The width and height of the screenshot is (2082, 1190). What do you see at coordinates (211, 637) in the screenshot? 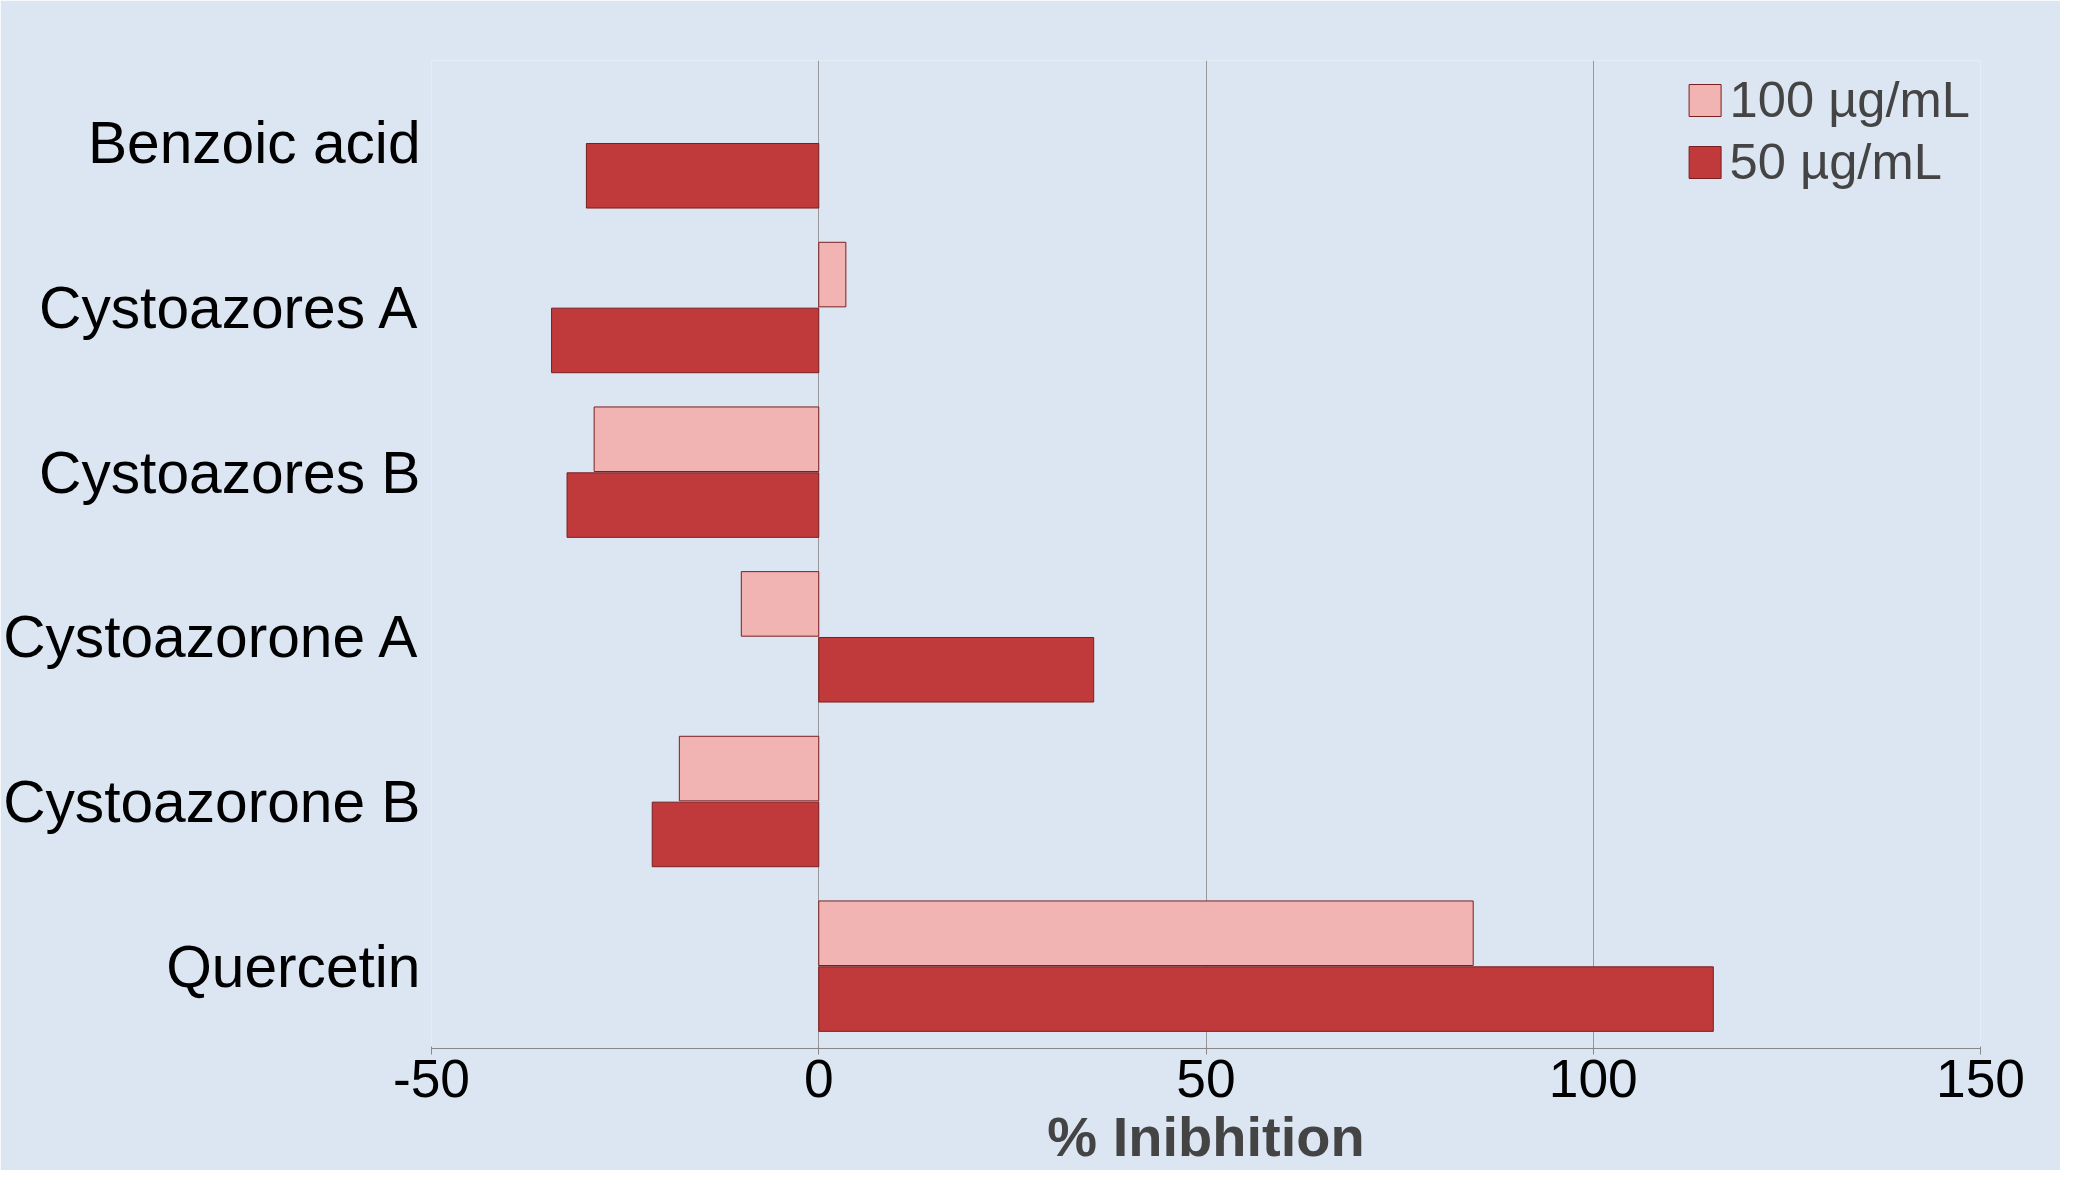
I see `y-tick-label: Cystoazorone A` at bounding box center [211, 637].